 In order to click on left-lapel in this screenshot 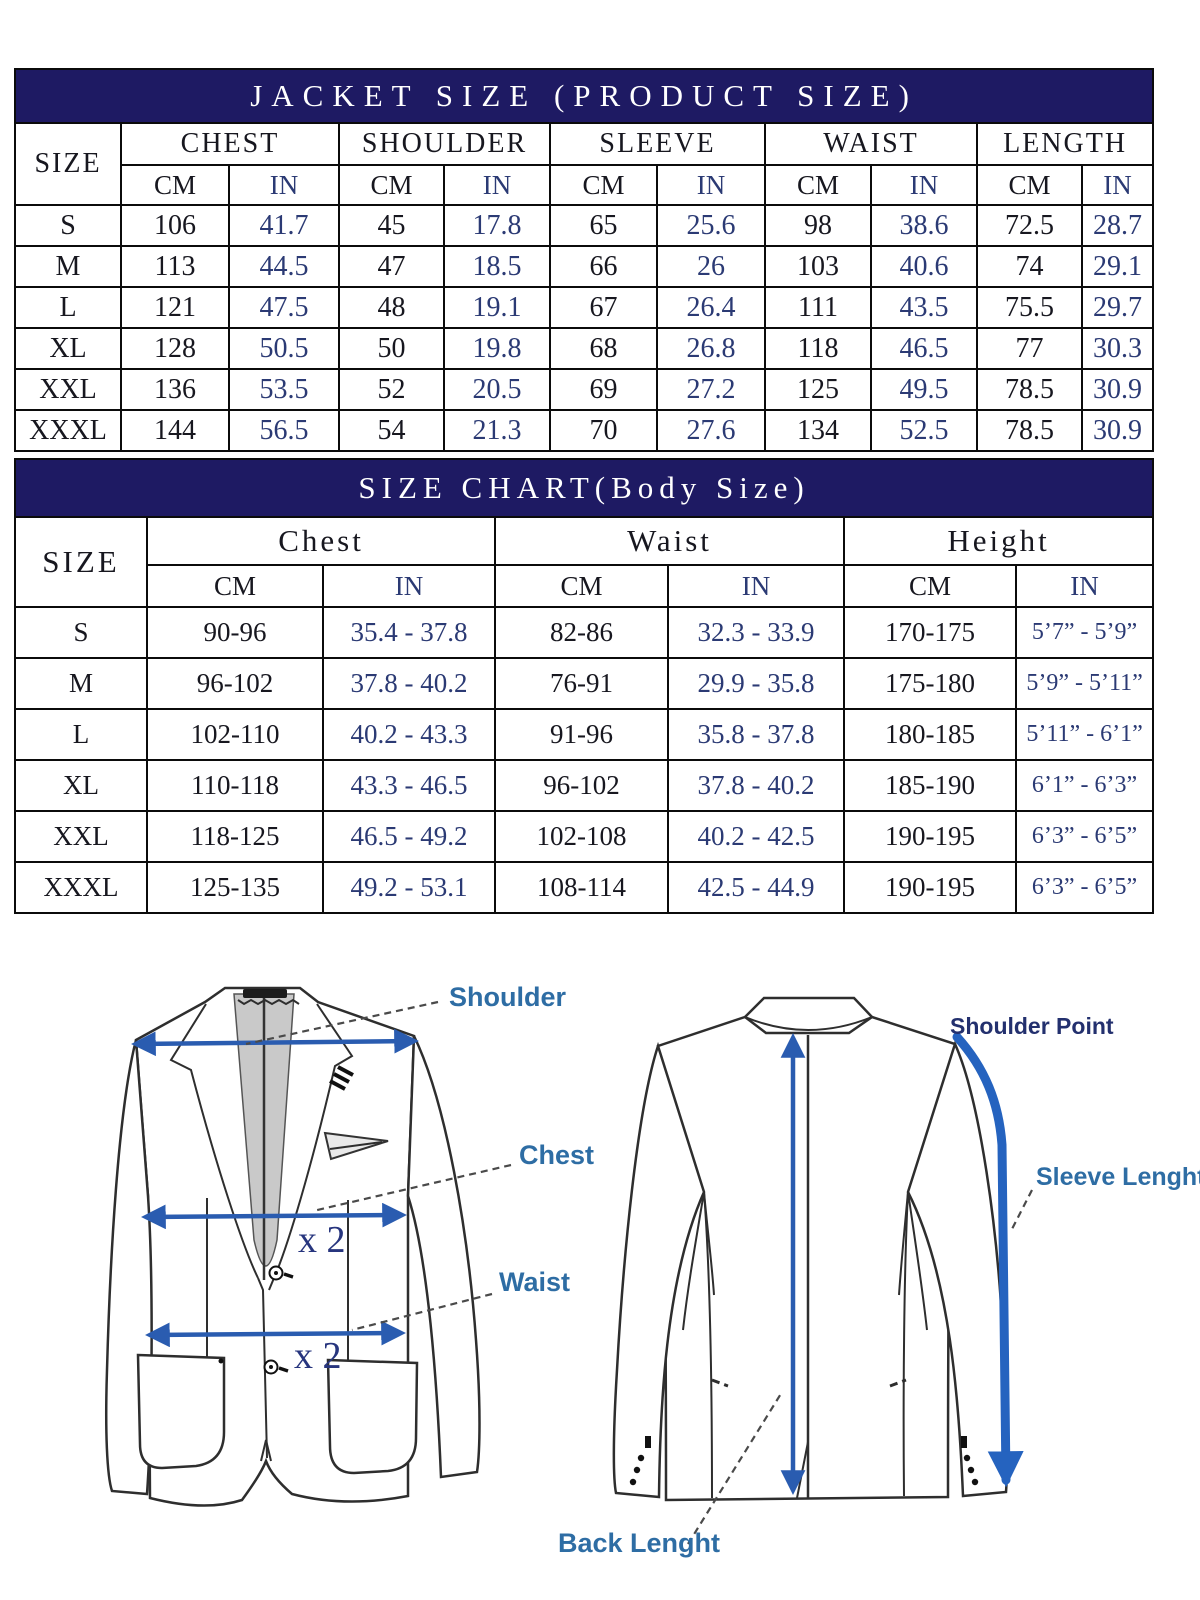, I will do `click(214, 1141)`.